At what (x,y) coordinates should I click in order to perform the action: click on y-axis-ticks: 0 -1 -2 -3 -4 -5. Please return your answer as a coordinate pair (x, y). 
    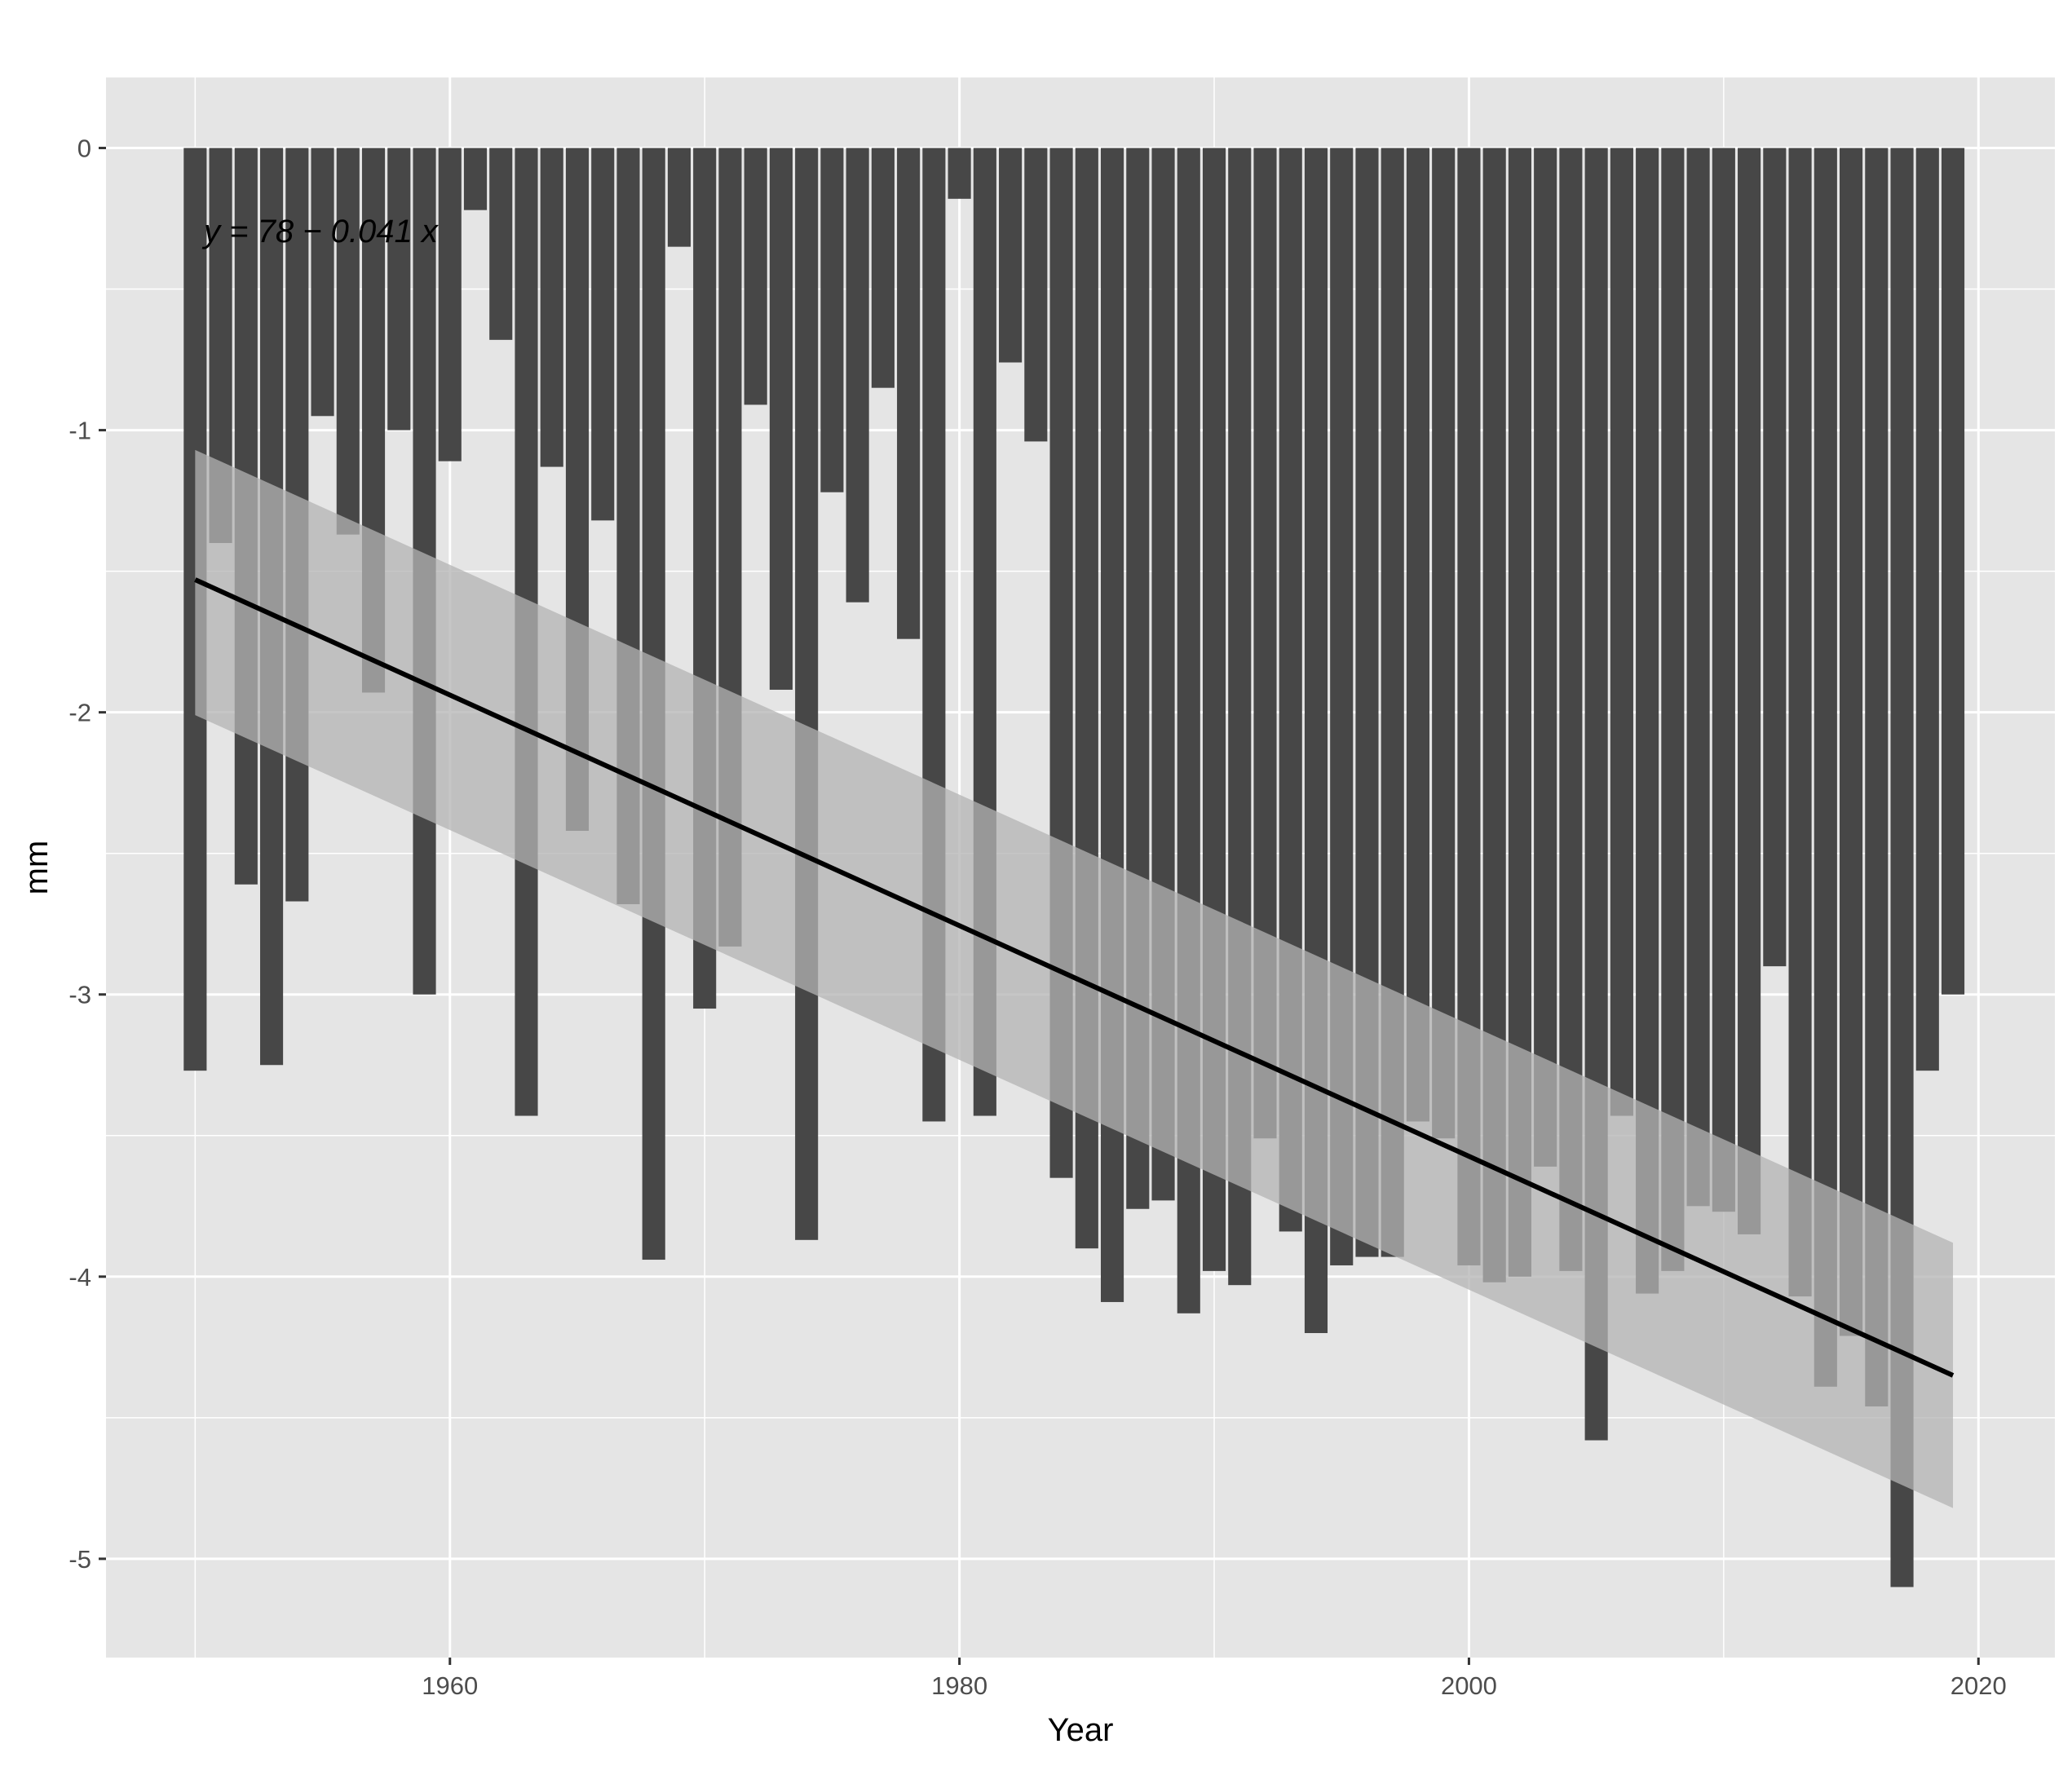
    Looking at the image, I should click on (87, 854).